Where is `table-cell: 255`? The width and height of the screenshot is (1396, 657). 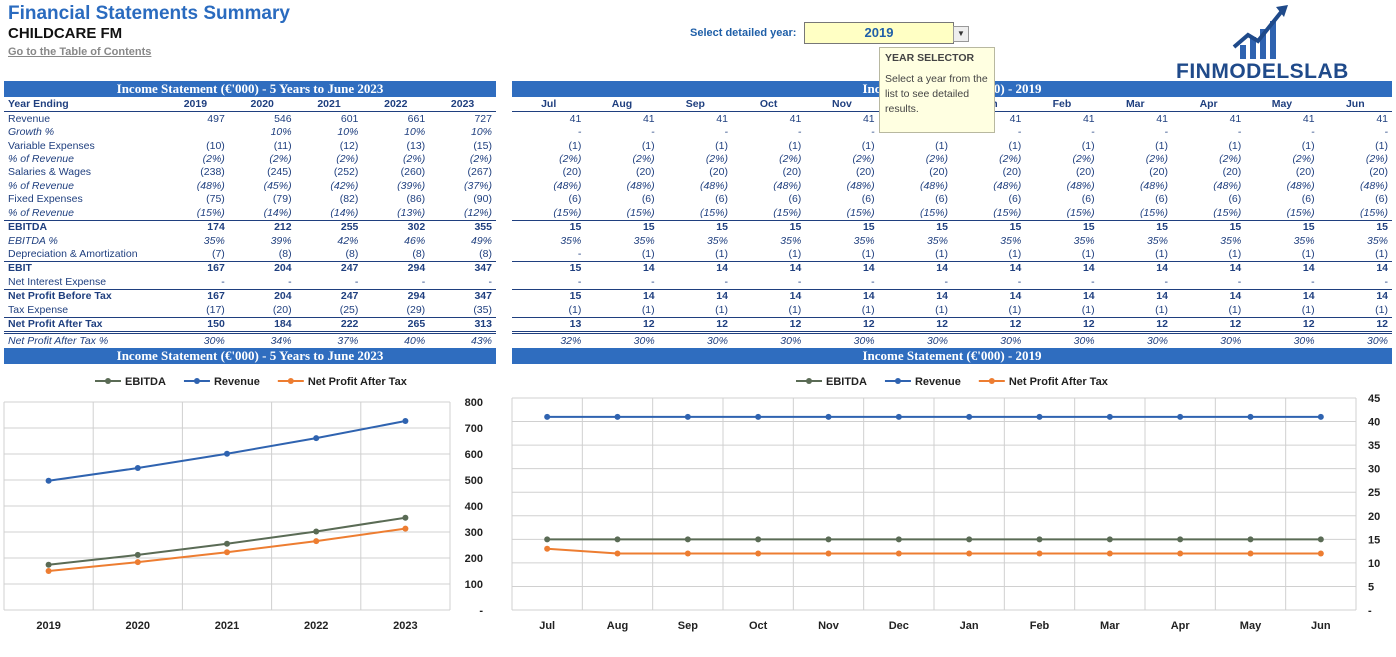
table-cell: 255 is located at coordinates (329, 227).